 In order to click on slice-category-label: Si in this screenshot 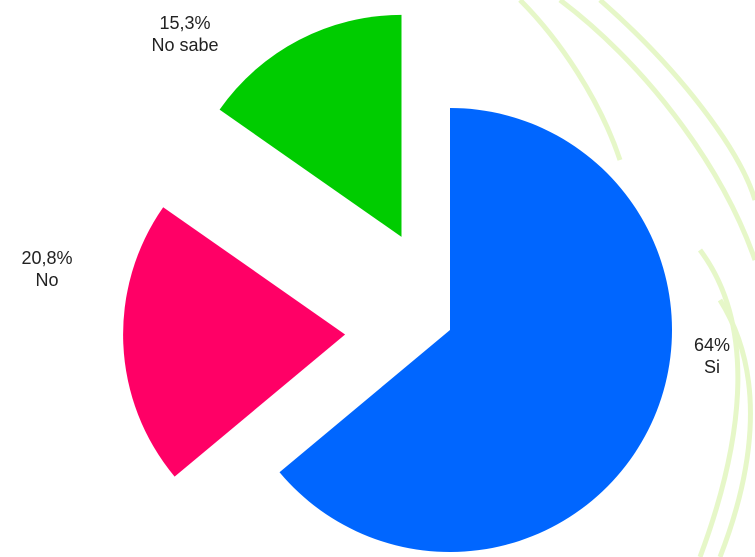, I will do `click(712, 367)`.